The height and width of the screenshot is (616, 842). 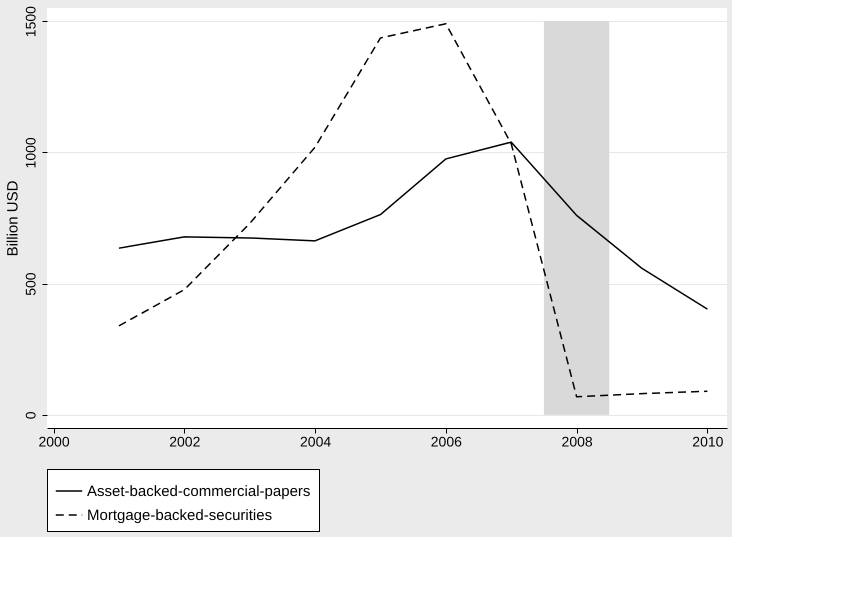 I want to click on y-tick-label: 500, so click(x=30, y=284).